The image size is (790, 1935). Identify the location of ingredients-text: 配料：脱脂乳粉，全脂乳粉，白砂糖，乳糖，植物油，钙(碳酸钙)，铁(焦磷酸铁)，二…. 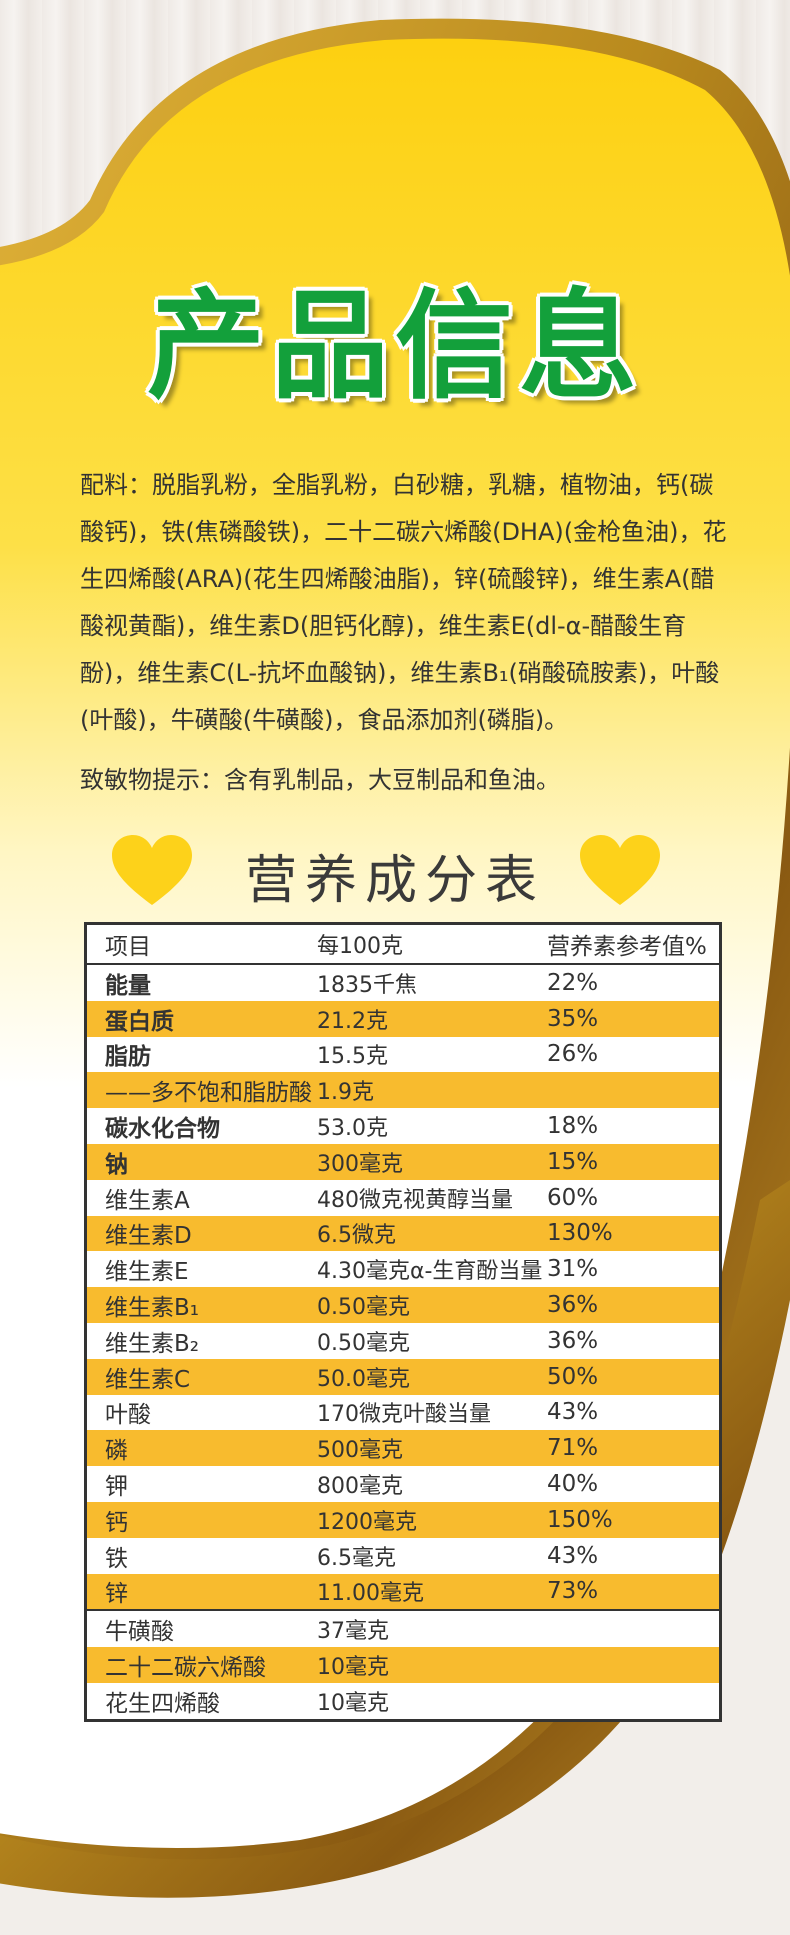
(403, 602).